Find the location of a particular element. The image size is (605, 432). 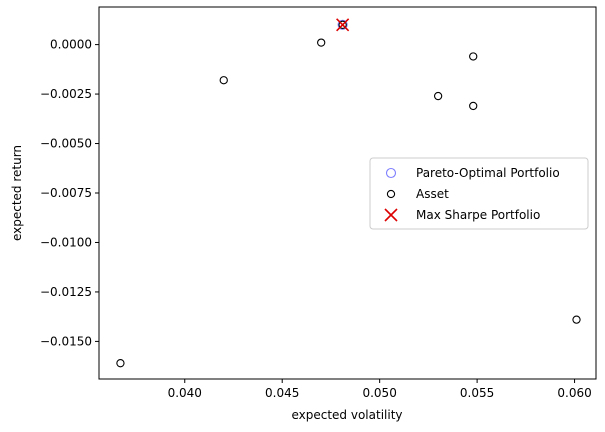

y-tick-label: −0.0125 is located at coordinates (66, 292).